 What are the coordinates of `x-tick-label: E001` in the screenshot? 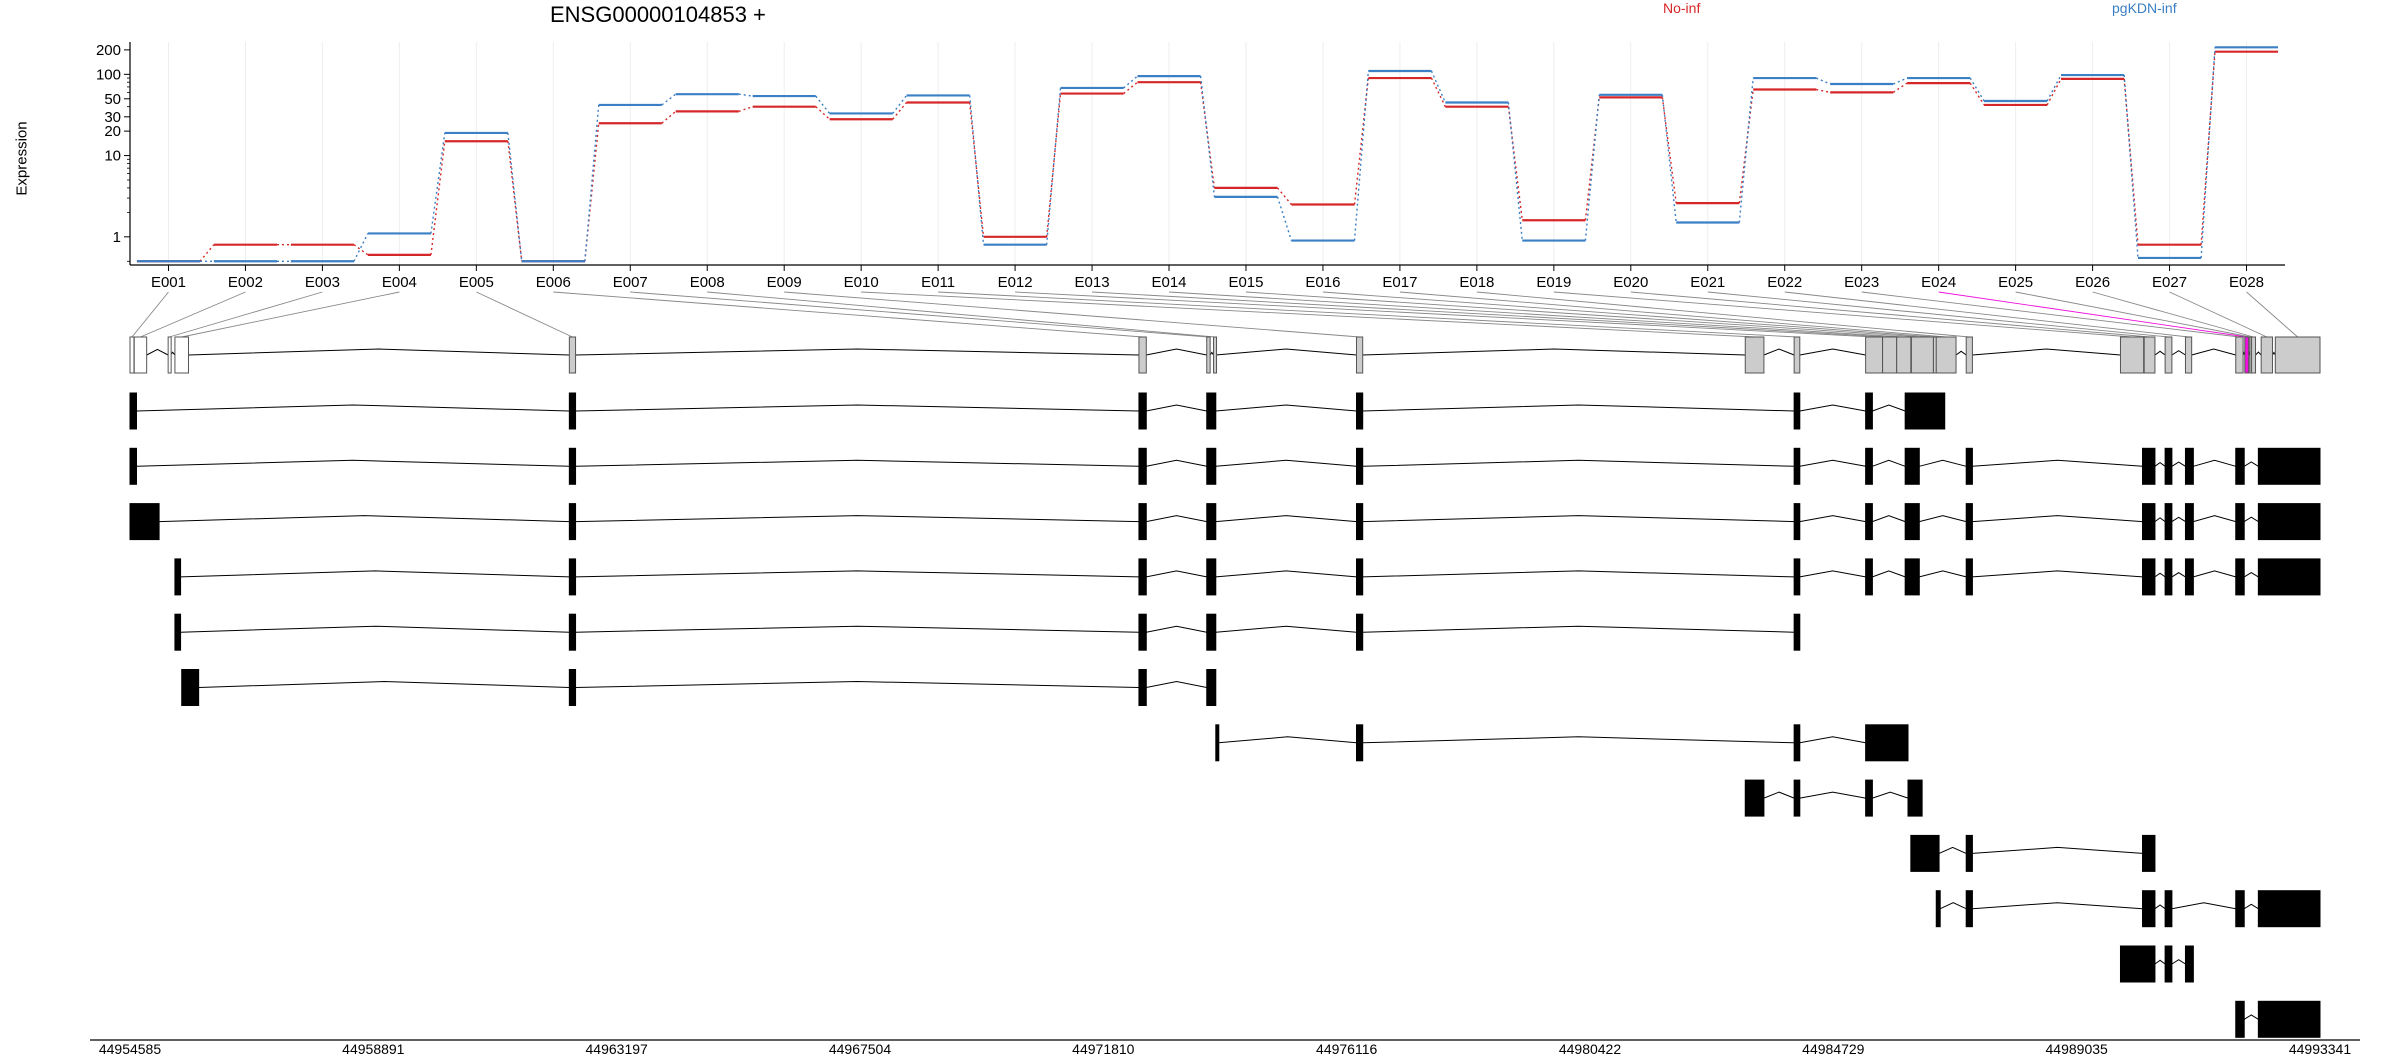 It's located at (168, 282).